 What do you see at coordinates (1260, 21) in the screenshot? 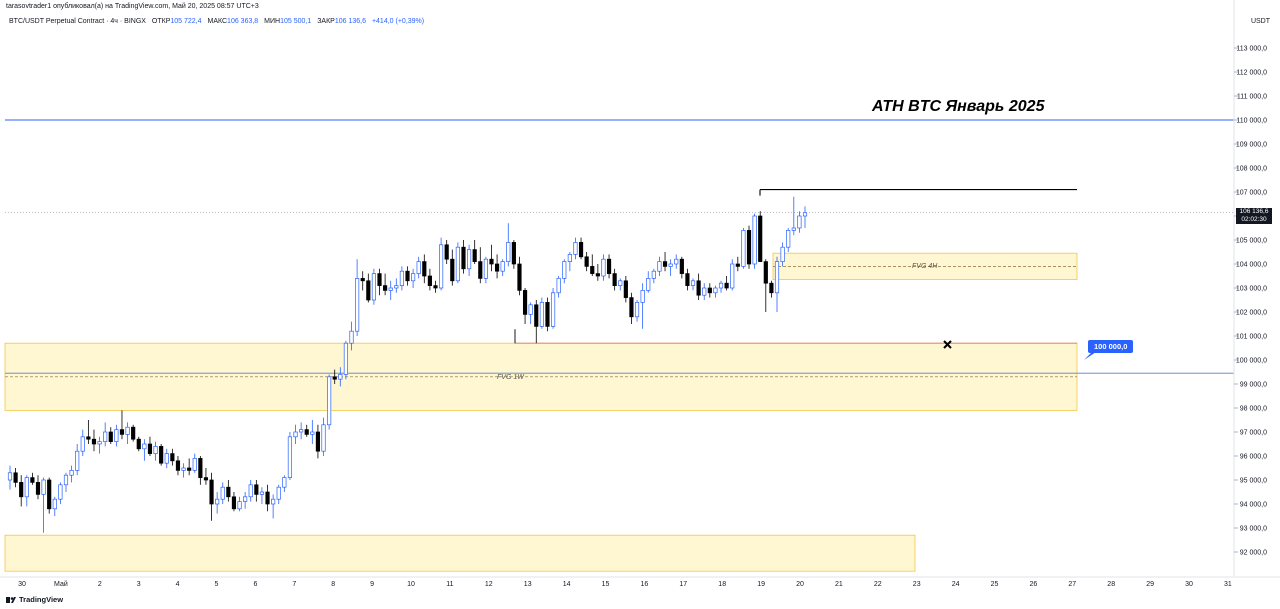
I see `currency-label: USDT` at bounding box center [1260, 21].